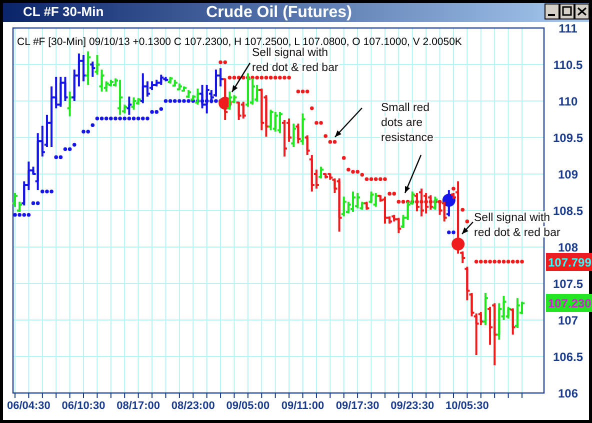 This screenshot has height=423, width=592. What do you see at coordinates (407, 123) in the screenshot?
I see `annotation: Small red dots are resistance` at bounding box center [407, 123].